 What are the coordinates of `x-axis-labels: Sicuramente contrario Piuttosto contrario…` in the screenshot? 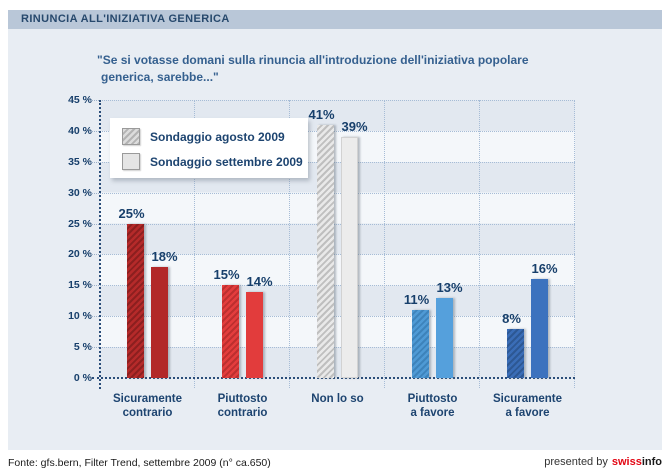 It's located at (337, 409).